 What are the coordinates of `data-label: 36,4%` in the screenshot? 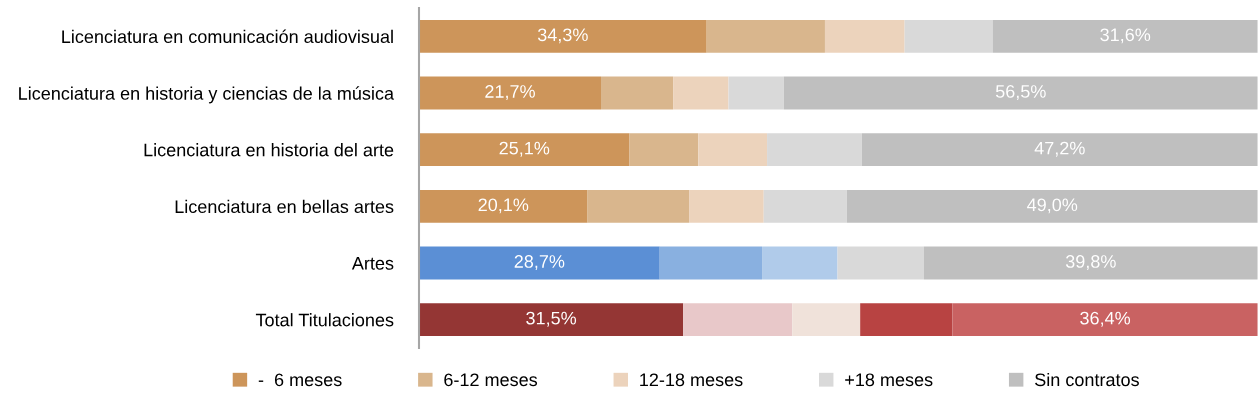 It's located at (1105, 319).